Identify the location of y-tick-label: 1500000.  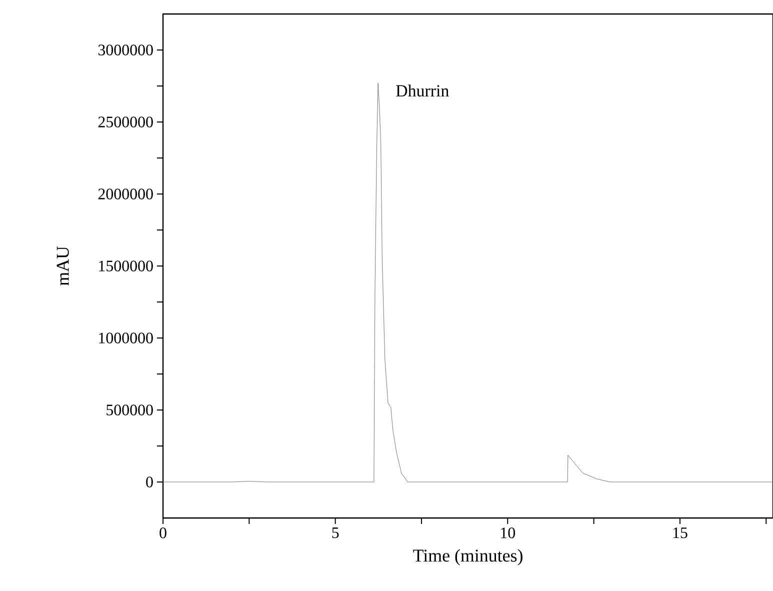
(126, 266).